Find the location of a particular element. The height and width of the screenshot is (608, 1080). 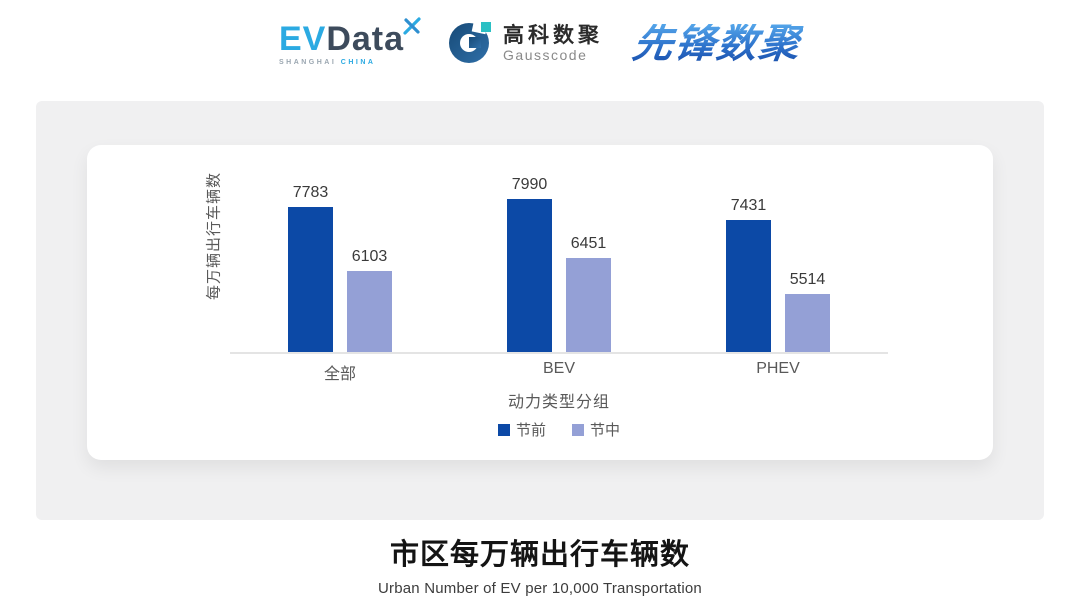

bar-value-label: 5514 is located at coordinates (807, 279).